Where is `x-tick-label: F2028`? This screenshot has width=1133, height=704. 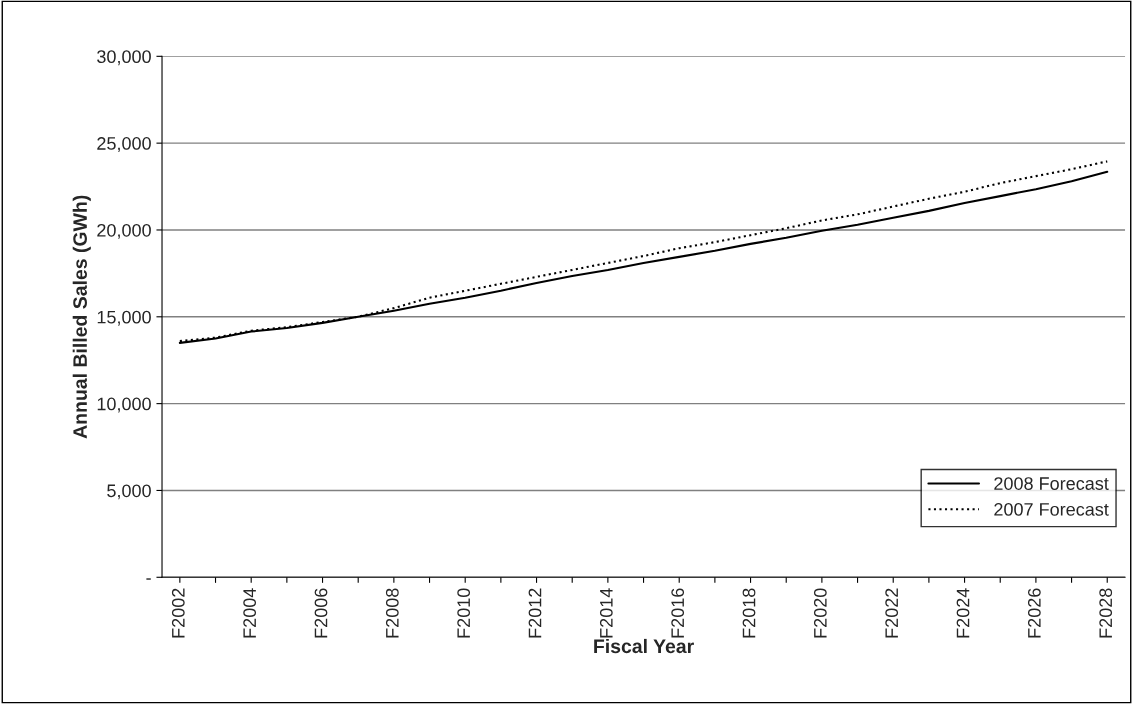 x-tick-label: F2028 is located at coordinates (1106, 613).